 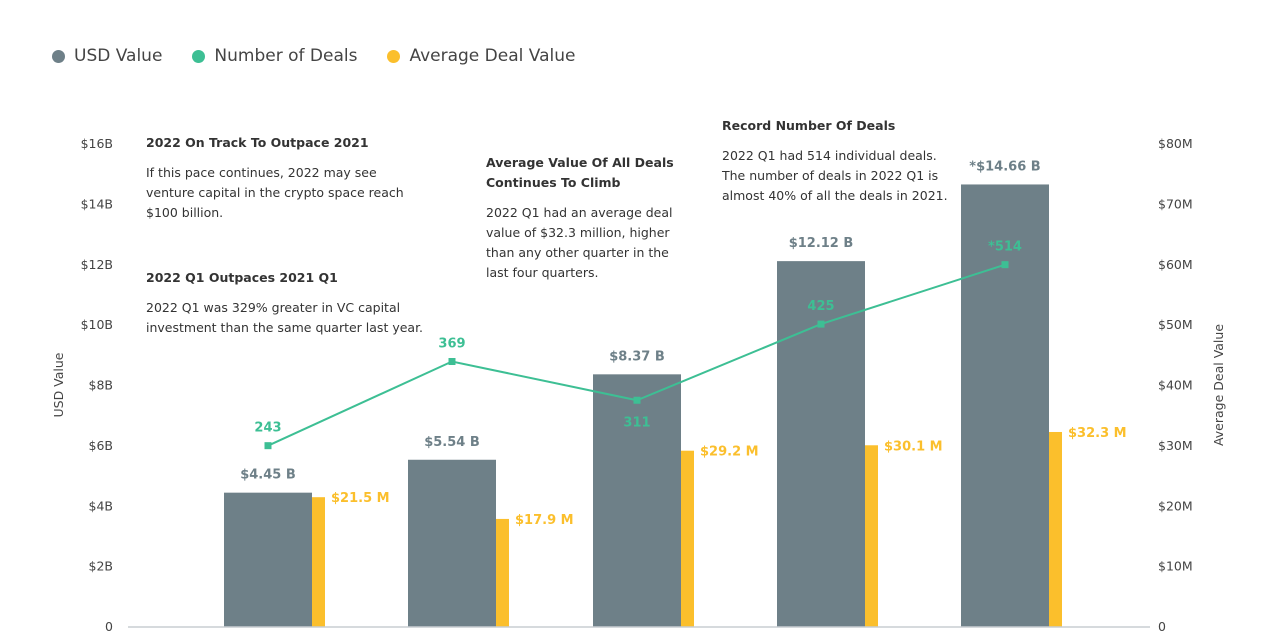 I want to click on y2-tick-label: $20M, so click(x=1175, y=505).